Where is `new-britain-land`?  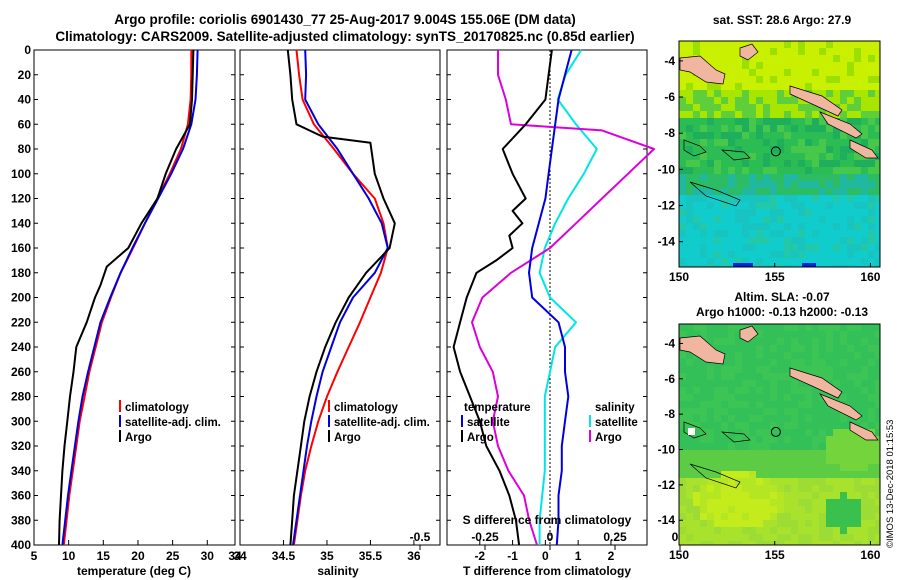
new-britain-land is located at coordinates (749, 52).